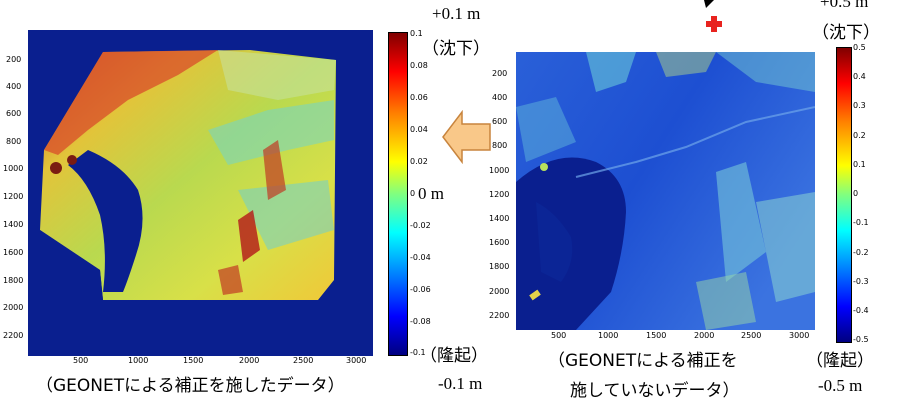  I want to click on right-colorbar-tick: -0.5, so click(861, 339).